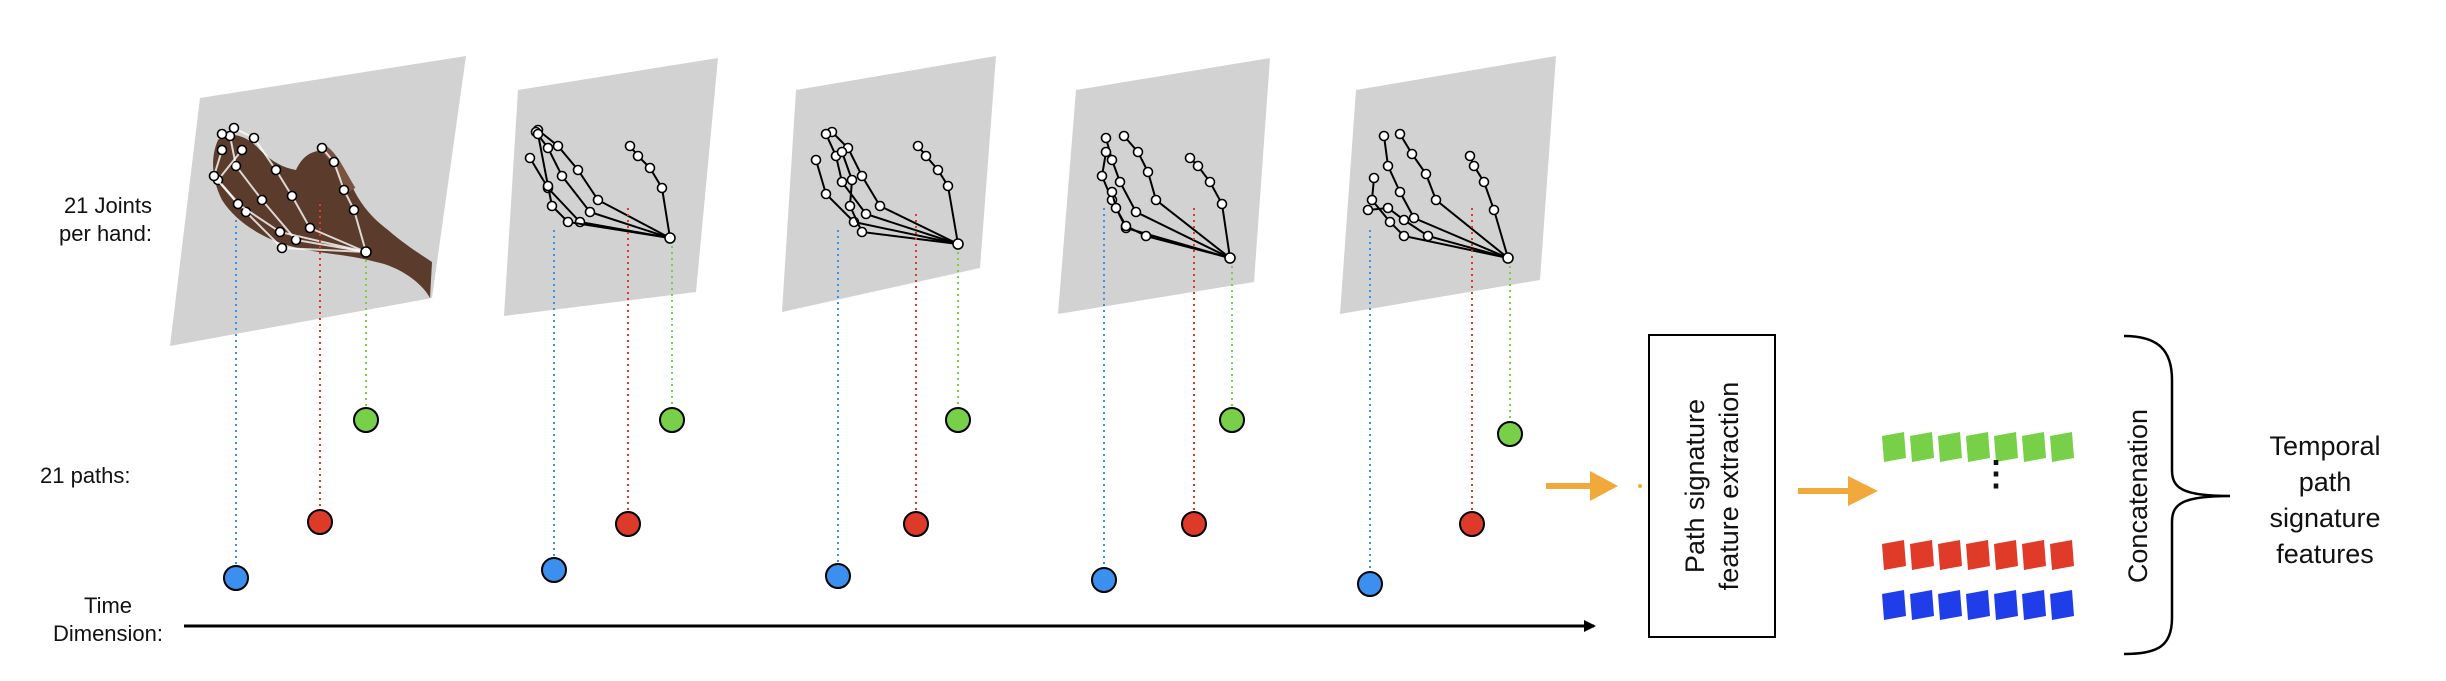  Describe the element at coordinates (2325, 554) in the screenshot. I see `output-label-line4: features` at that location.